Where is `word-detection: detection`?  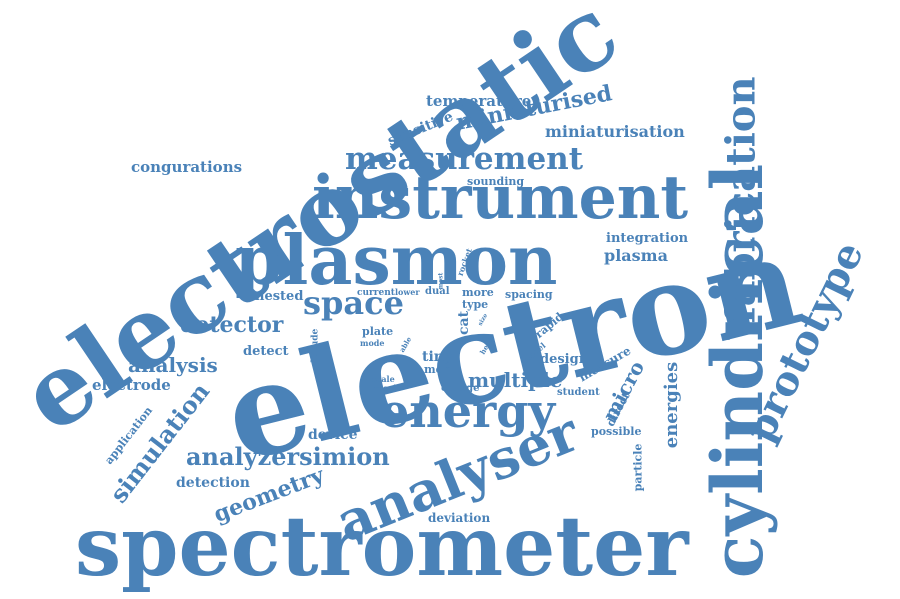 word-detection: detection is located at coordinates (213, 483).